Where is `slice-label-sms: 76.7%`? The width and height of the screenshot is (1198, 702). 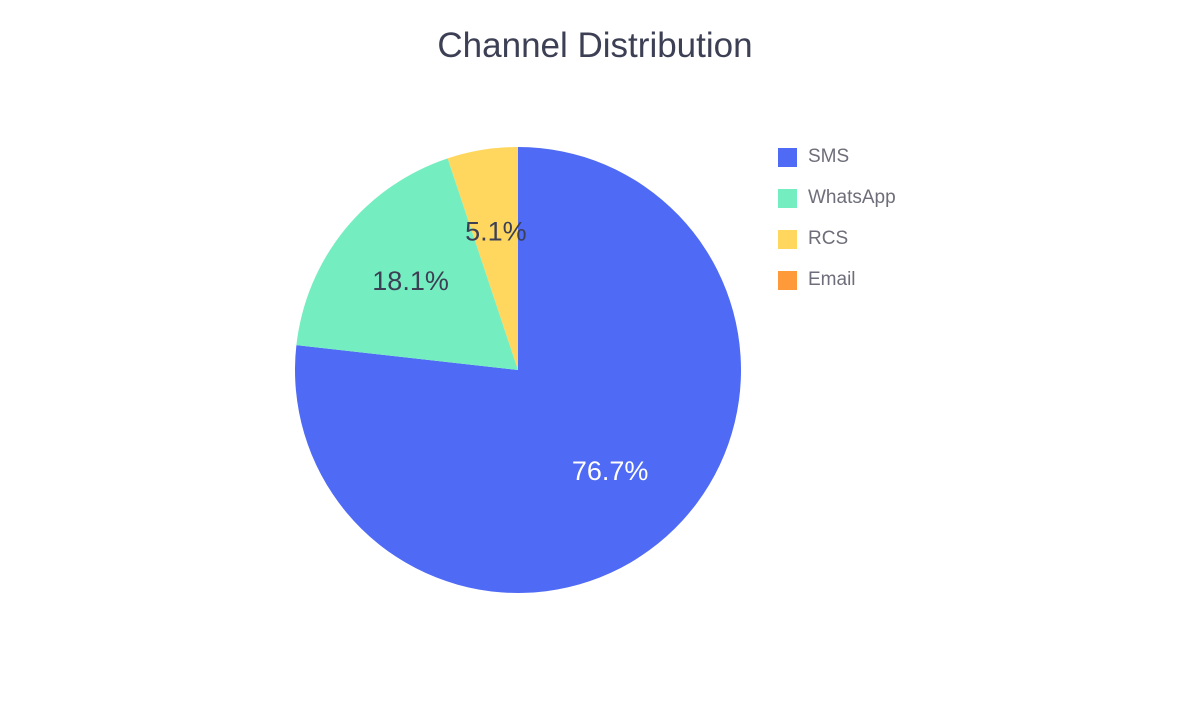 slice-label-sms: 76.7% is located at coordinates (610, 471).